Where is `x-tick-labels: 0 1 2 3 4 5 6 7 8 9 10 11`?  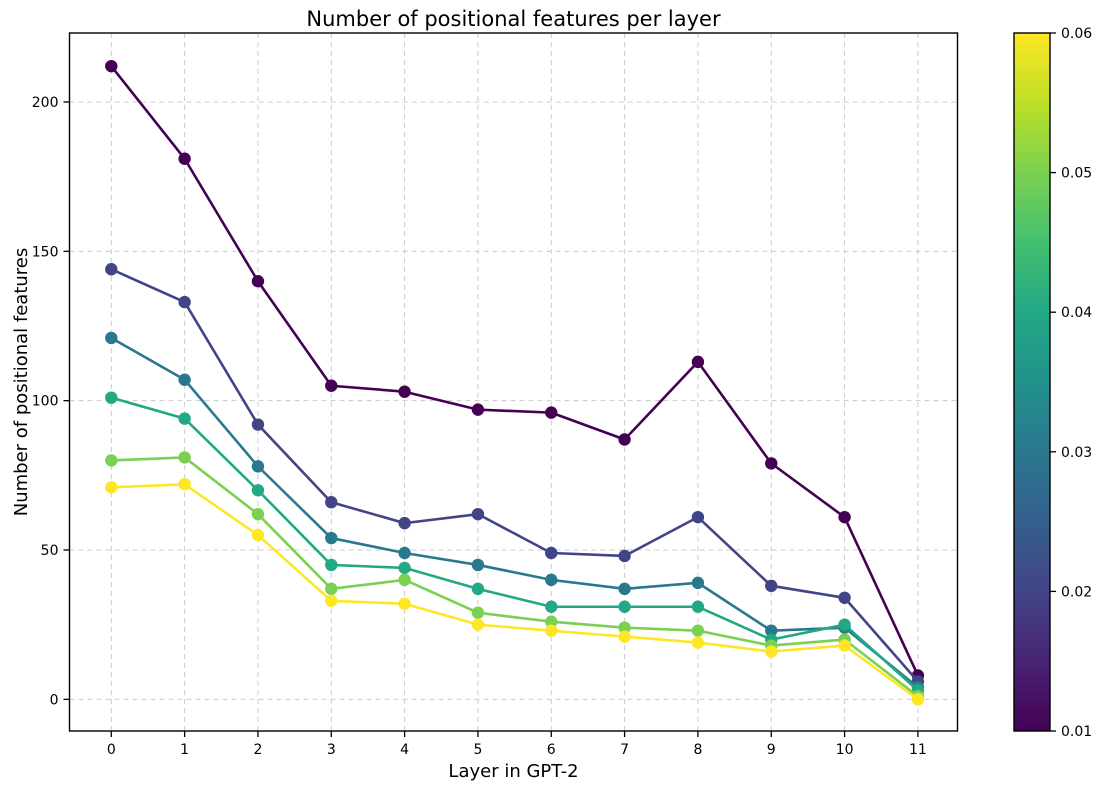
x-tick-labels: 0 1 2 3 4 5 6 7 8 9 10 11 is located at coordinates (517, 750).